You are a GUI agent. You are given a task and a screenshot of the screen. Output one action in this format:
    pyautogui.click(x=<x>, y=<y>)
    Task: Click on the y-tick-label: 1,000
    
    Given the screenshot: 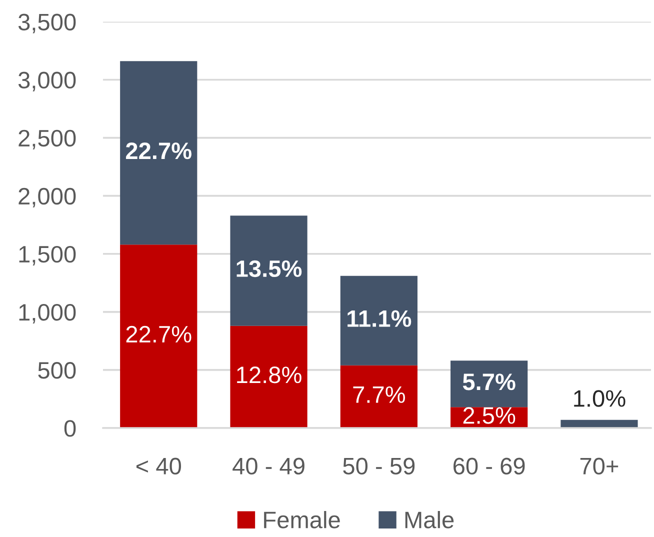 What is the action you would take?
    pyautogui.click(x=47, y=314)
    